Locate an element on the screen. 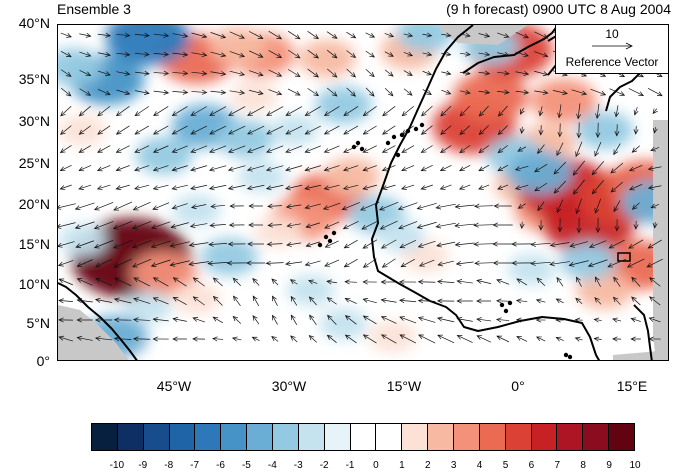 The width and height of the screenshot is (673, 471). colorbar is located at coordinates (363, 437).